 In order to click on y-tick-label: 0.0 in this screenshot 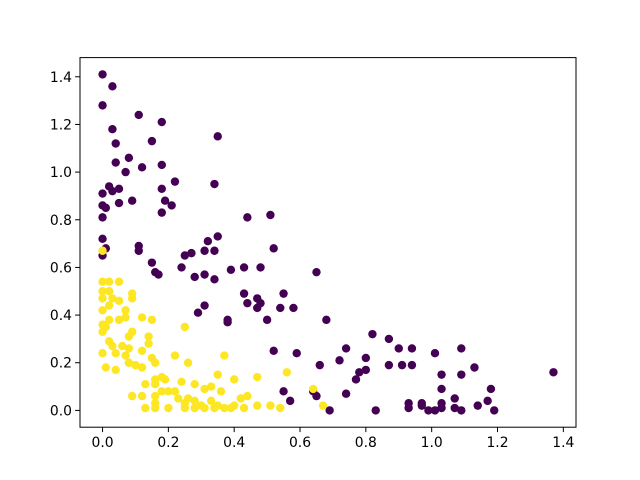, I will do `click(61, 411)`.